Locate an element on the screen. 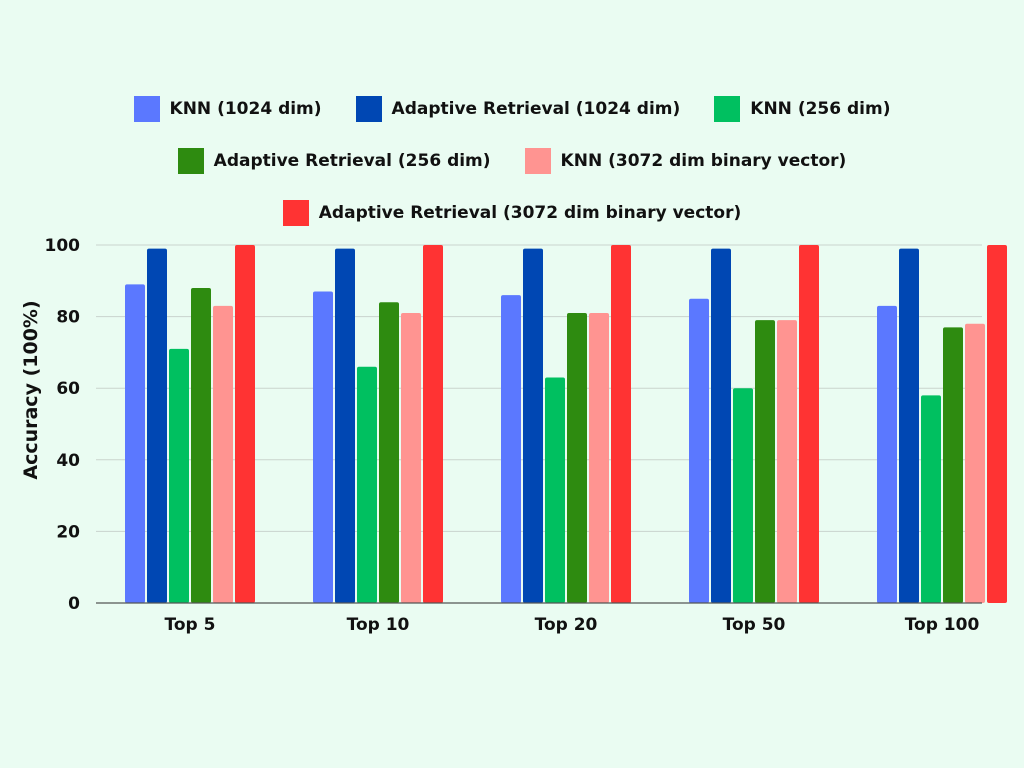 Image resolution: width=1024 pixels, height=768 pixels. legend-item-adaptive-1024: Adaptive Retrieval (1024 dim) is located at coordinates (518, 109).